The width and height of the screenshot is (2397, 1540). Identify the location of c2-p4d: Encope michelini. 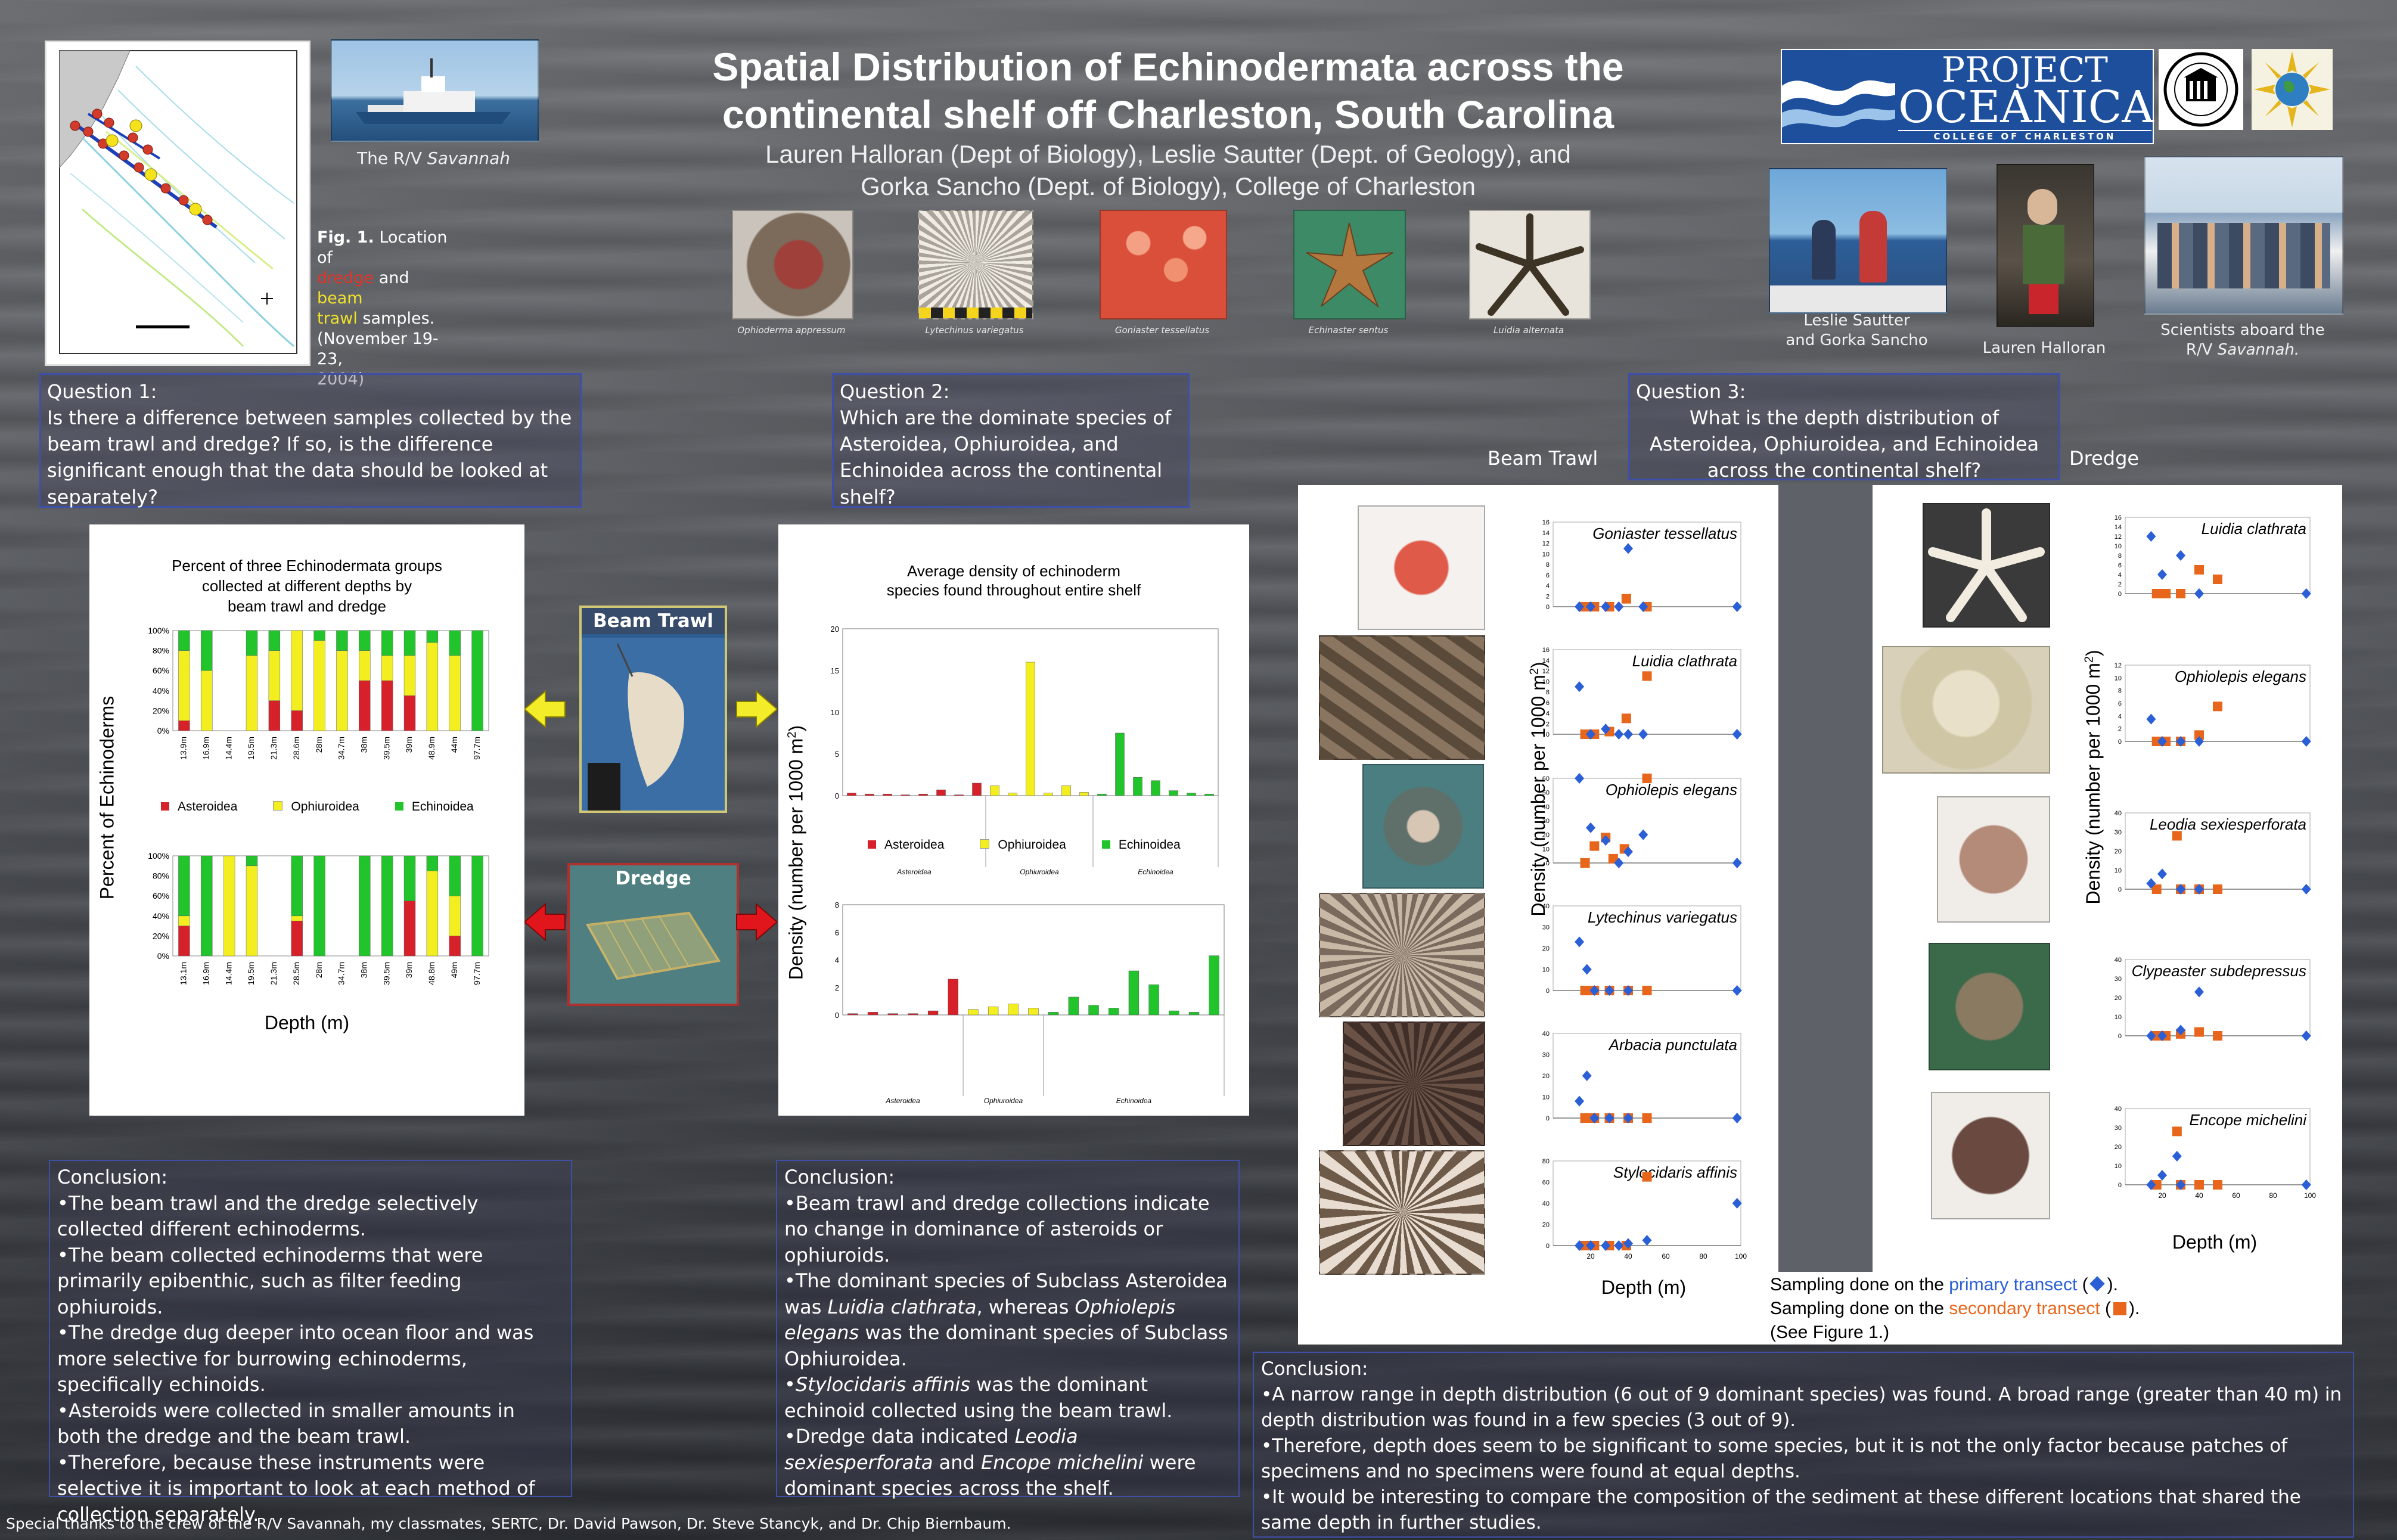
(1062, 1462).